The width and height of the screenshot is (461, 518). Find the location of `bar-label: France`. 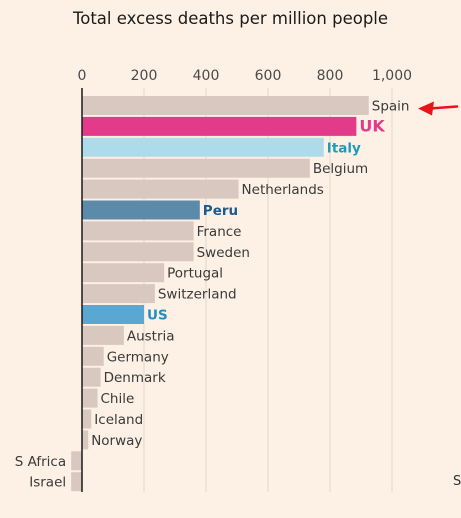

bar-label: France is located at coordinates (219, 232).